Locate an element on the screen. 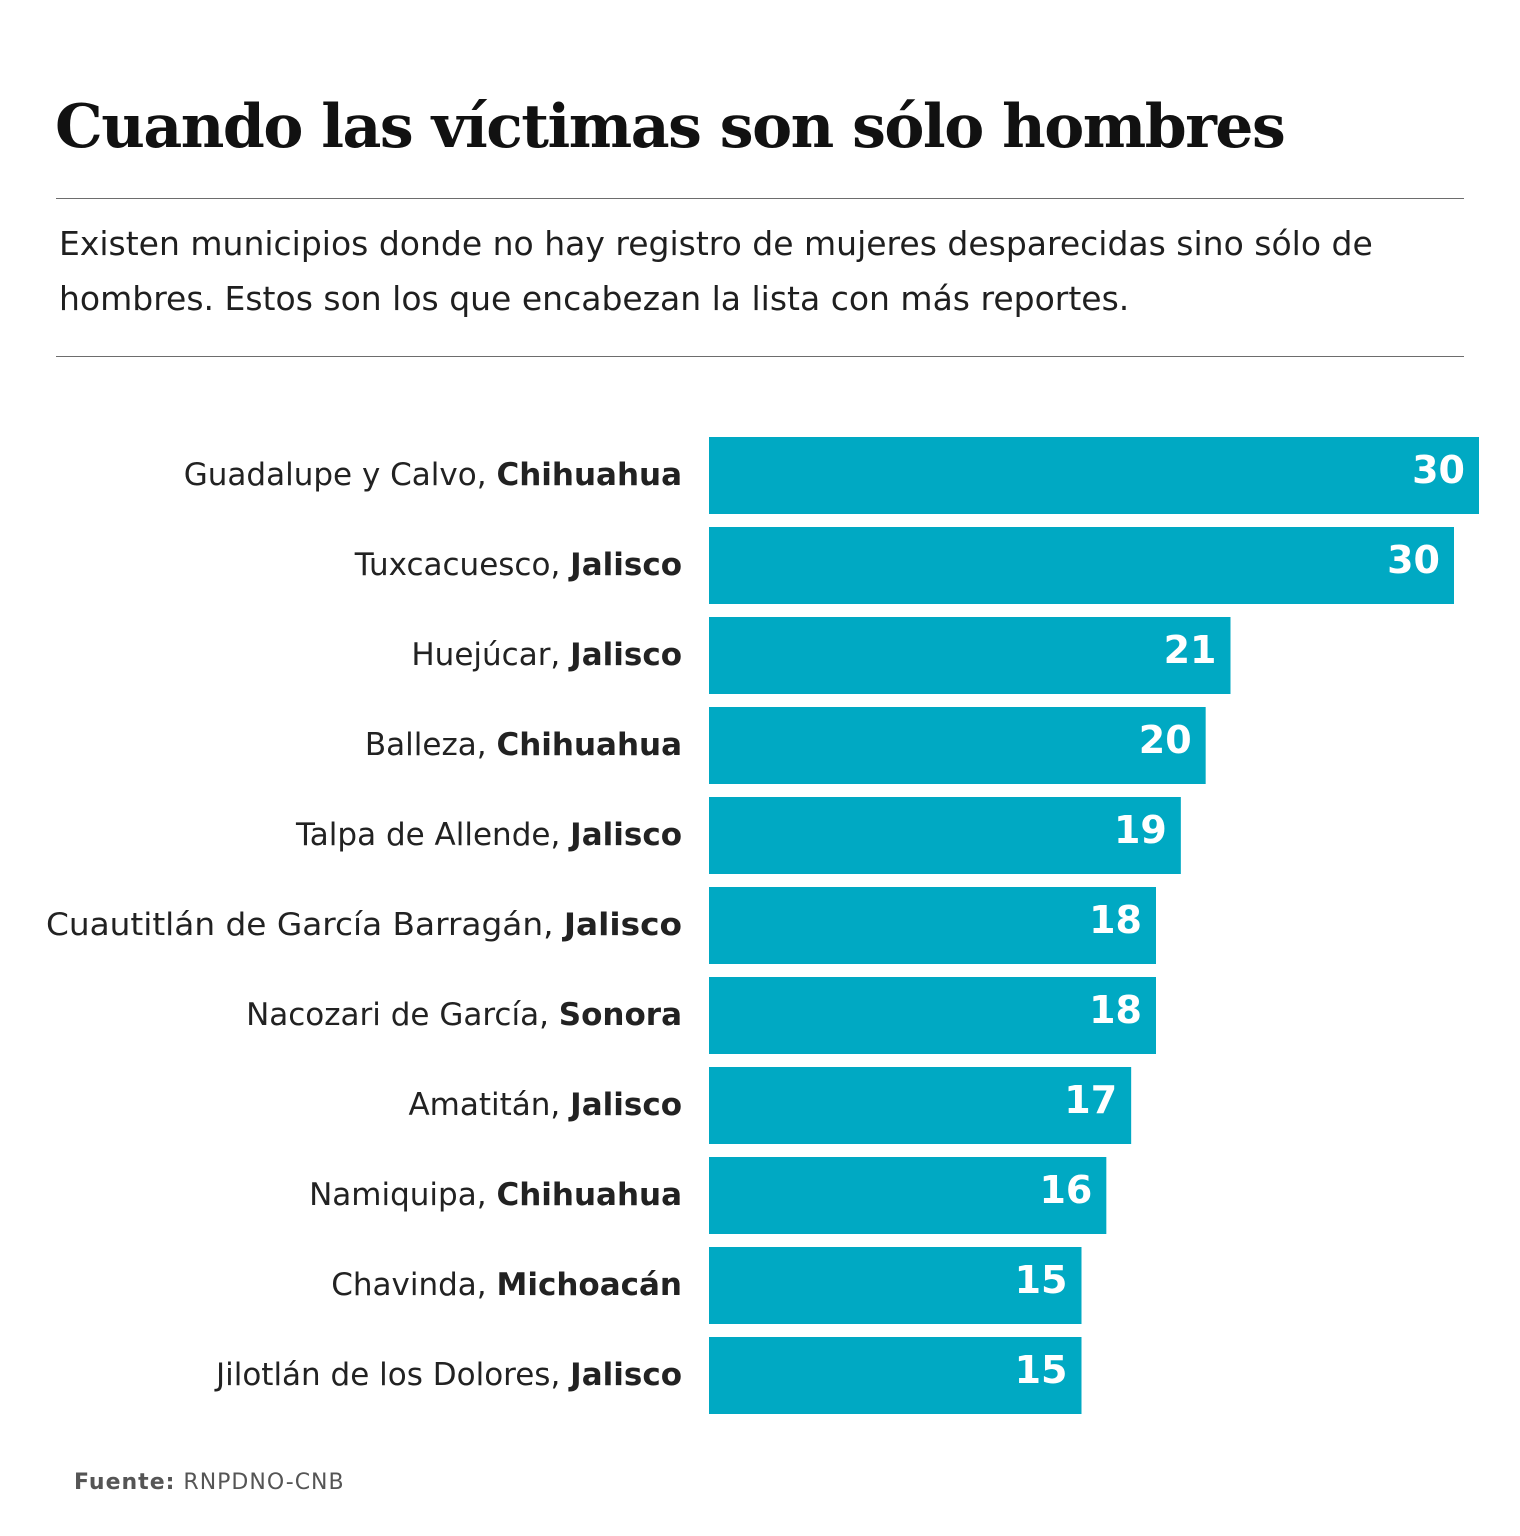 The image size is (1520, 1536). bar-value-label: 19 is located at coordinates (1140, 830).